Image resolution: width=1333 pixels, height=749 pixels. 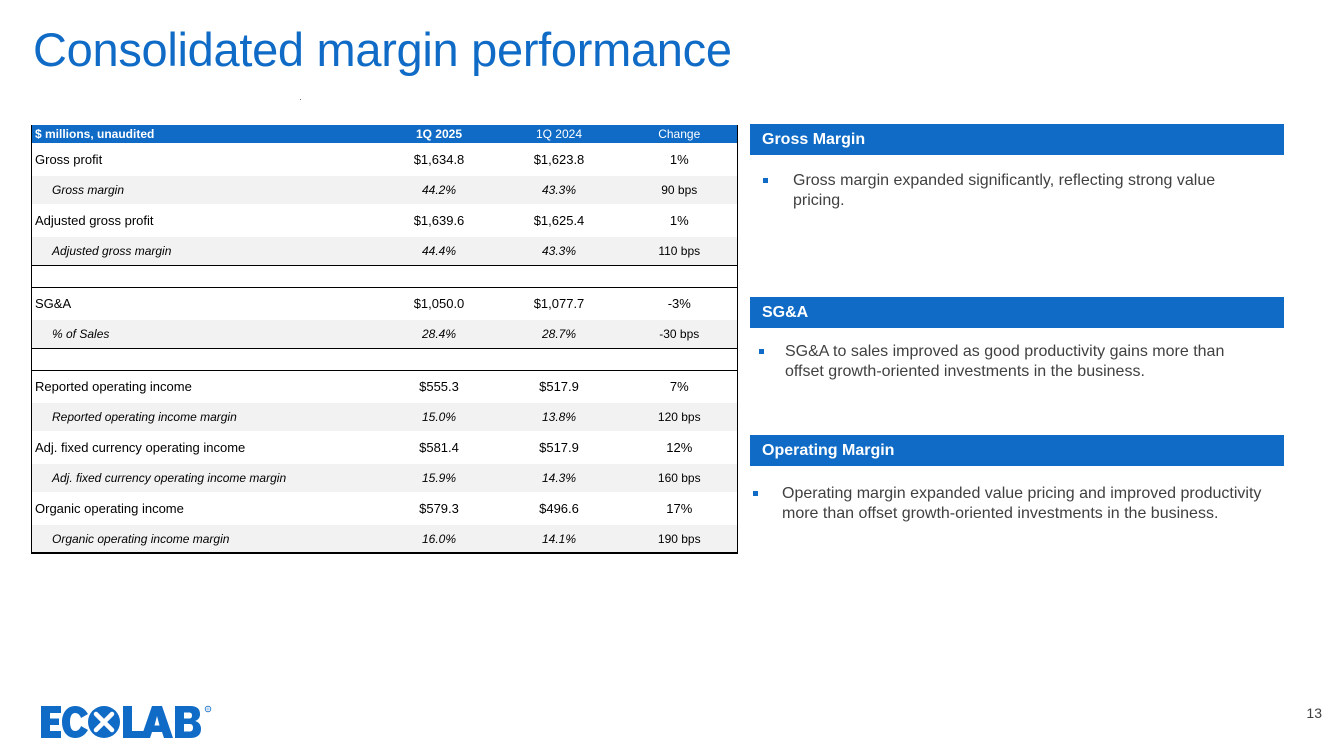 What do you see at coordinates (53, 304) in the screenshot?
I see `row-label: SG&A` at bounding box center [53, 304].